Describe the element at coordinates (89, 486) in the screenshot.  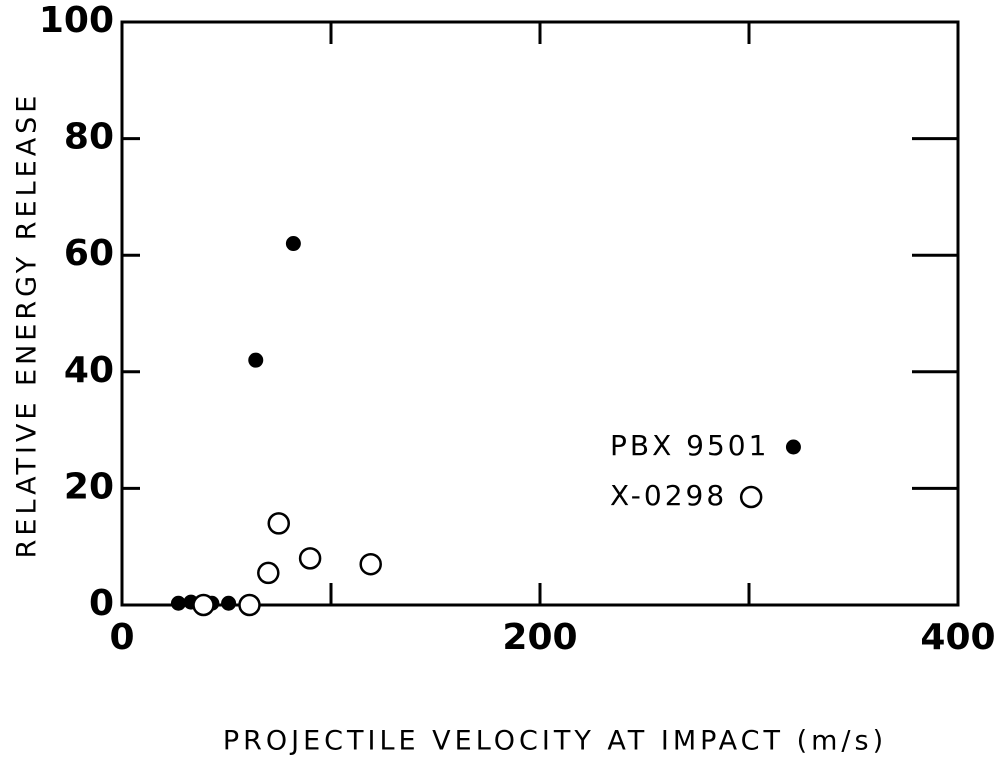
I see `y-tick-label: 20` at that location.